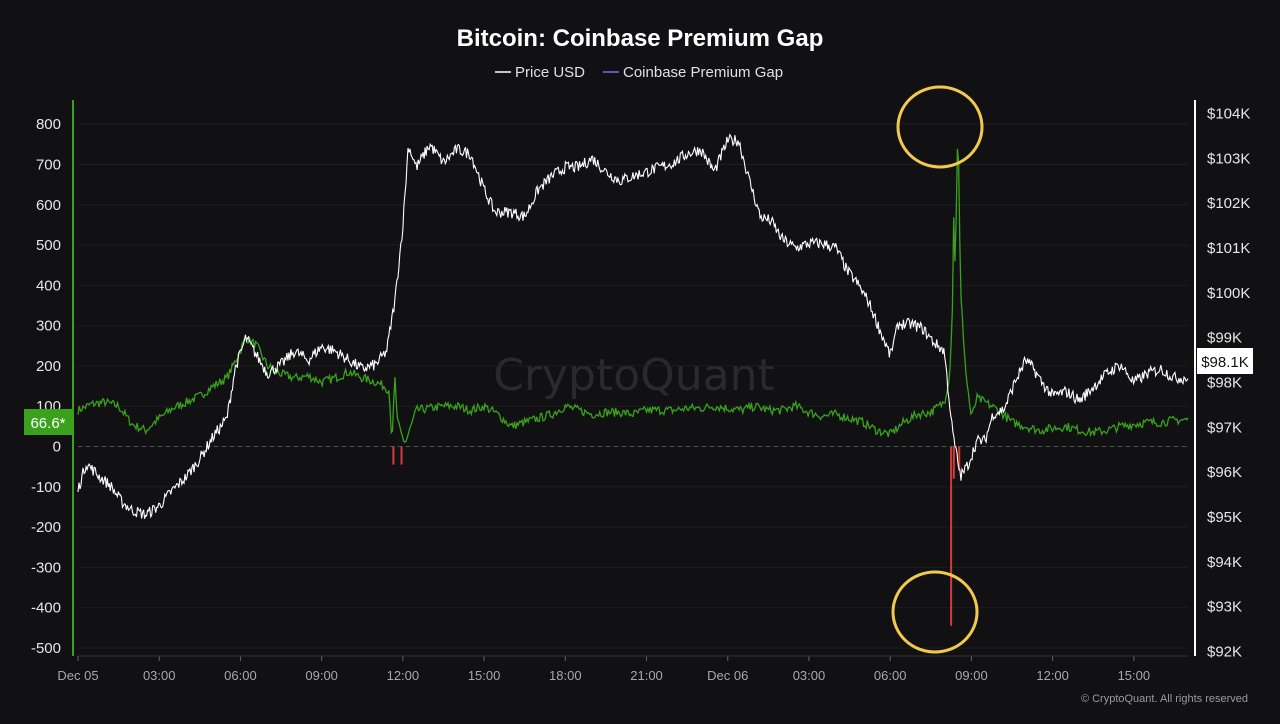 The width and height of the screenshot is (1280, 724). I want to click on y-right-tick-label: $104K, so click(1228, 113).